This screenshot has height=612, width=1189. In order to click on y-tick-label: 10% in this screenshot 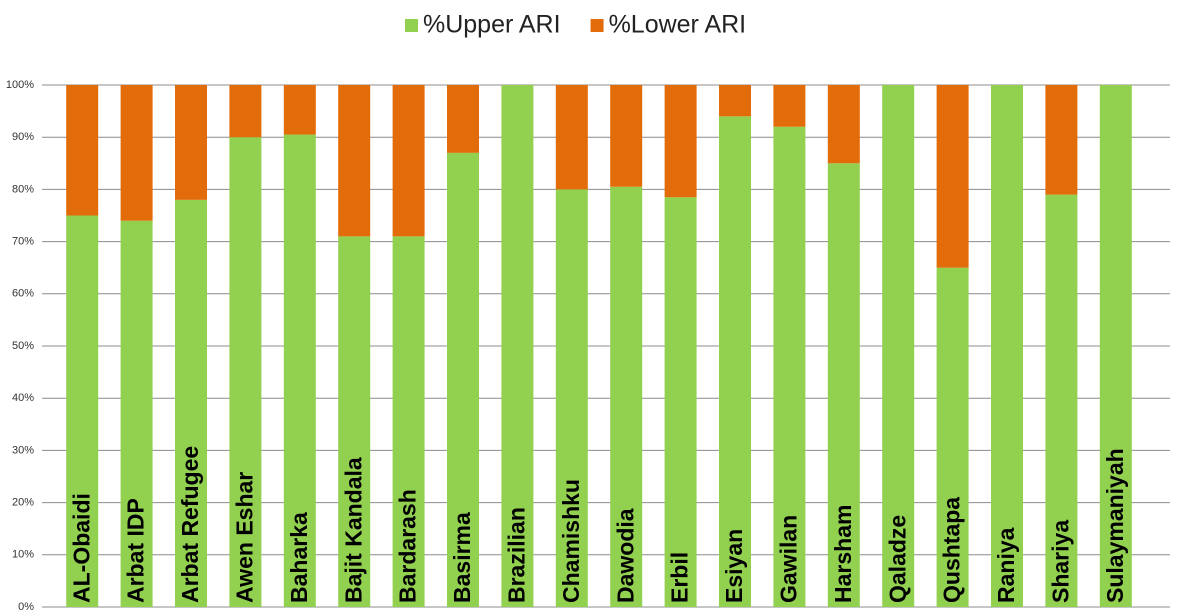, I will do `click(23, 555)`.